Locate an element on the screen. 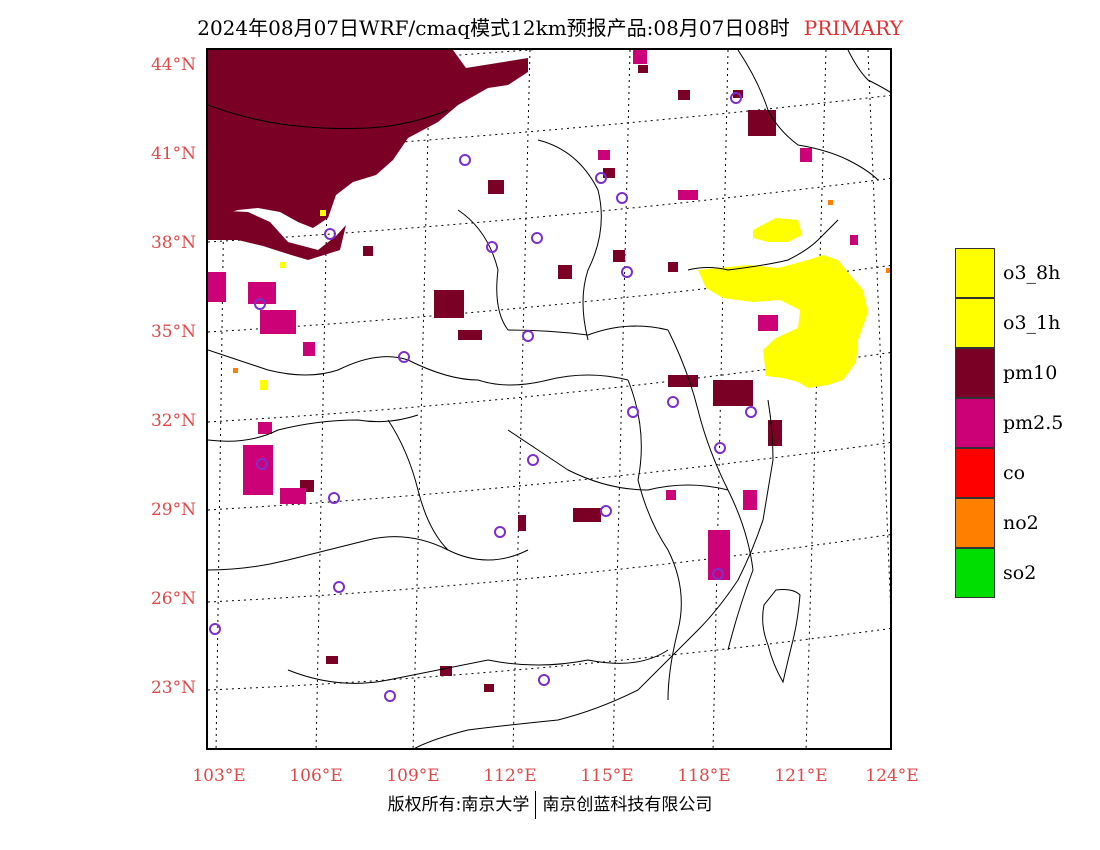  lon-label-112: 112°E is located at coordinates (510, 776).